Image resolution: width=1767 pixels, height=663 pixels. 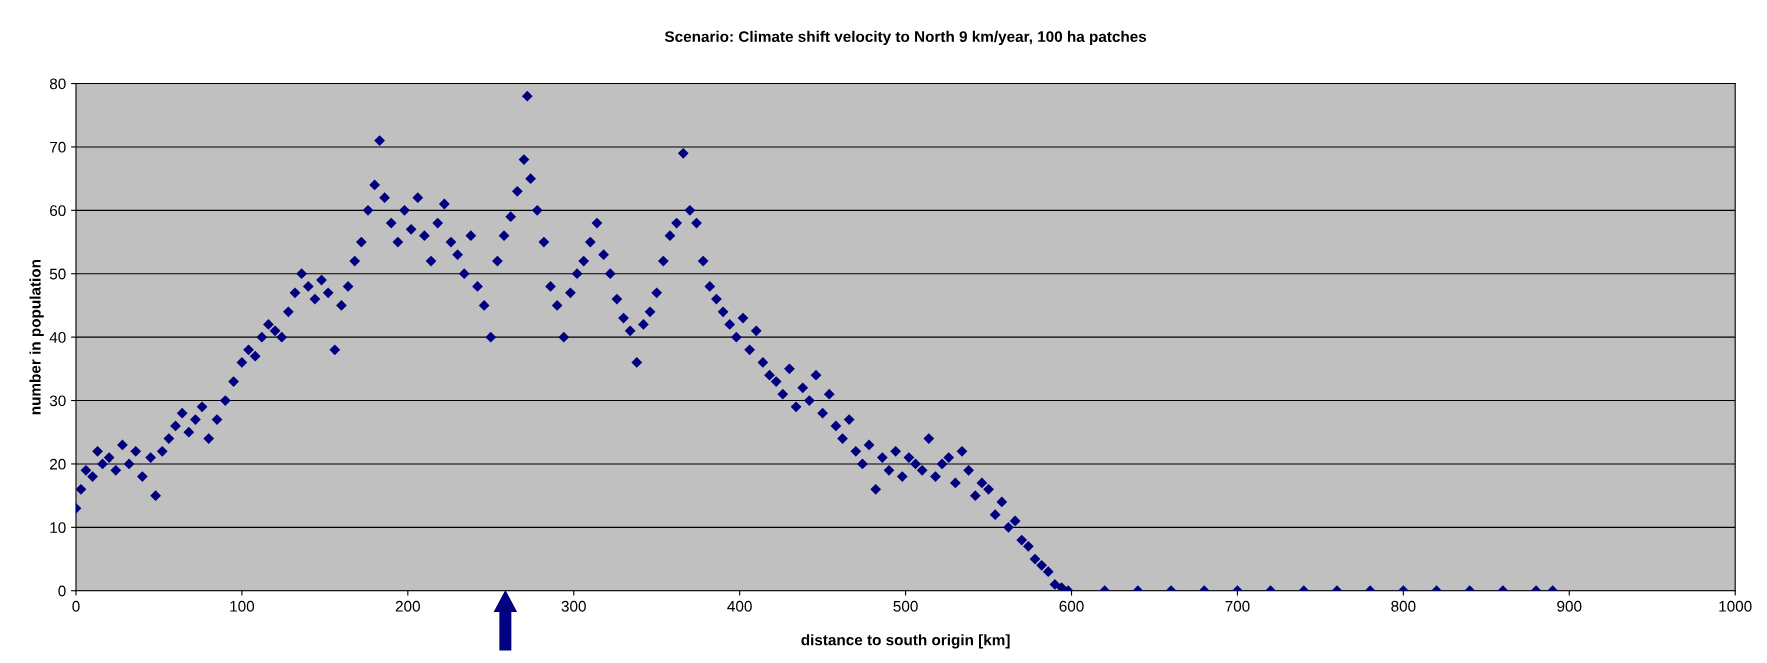 What do you see at coordinates (57, 337) in the screenshot?
I see `y-tick-label: 40` at bounding box center [57, 337].